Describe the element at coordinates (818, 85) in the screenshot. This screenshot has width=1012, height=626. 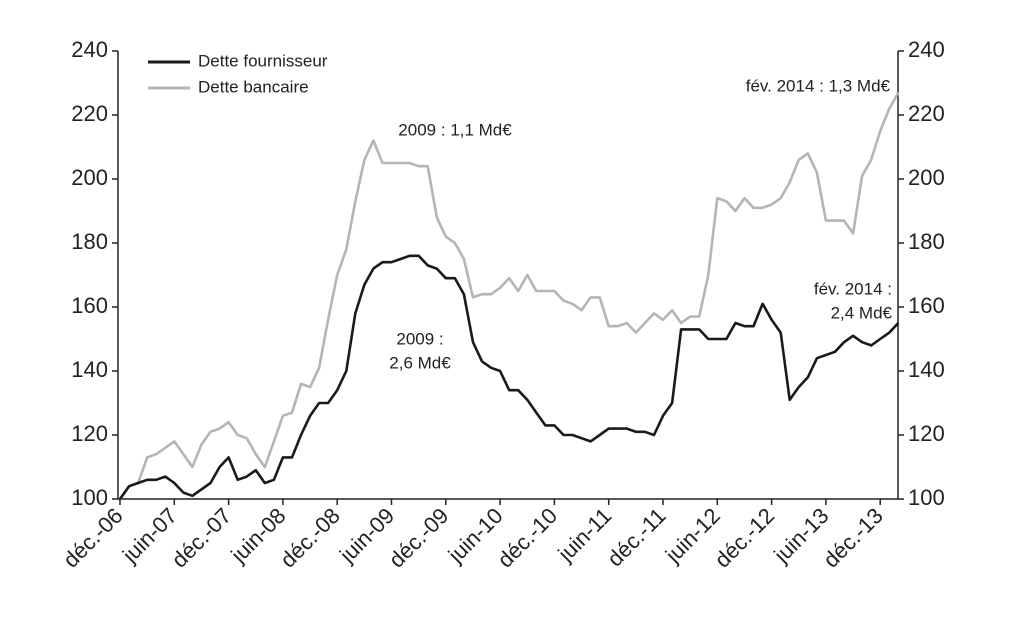
I see `annotation: fév. 2014 : 1,3 Md€` at that location.